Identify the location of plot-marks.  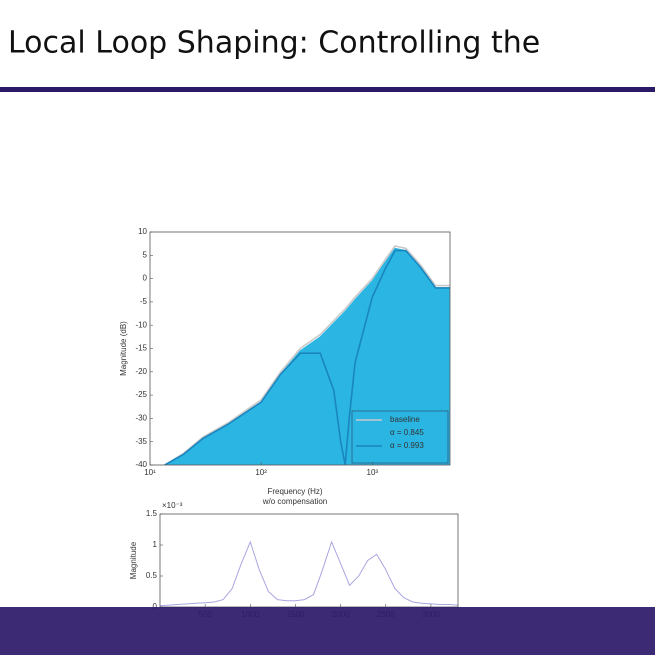
(309, 573).